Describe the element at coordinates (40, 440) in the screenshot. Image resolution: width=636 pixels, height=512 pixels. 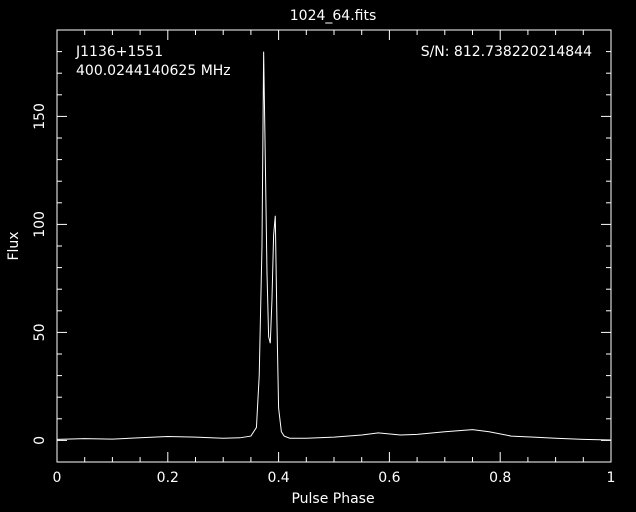
I see `y-tick-label: 0` at that location.